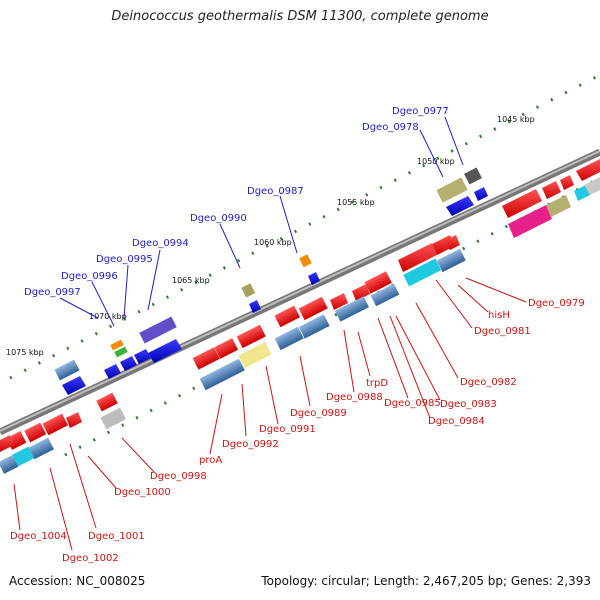  What do you see at coordinates (273, 242) in the screenshot?
I see `scale-label-1060: 1060 kbp` at bounding box center [273, 242].